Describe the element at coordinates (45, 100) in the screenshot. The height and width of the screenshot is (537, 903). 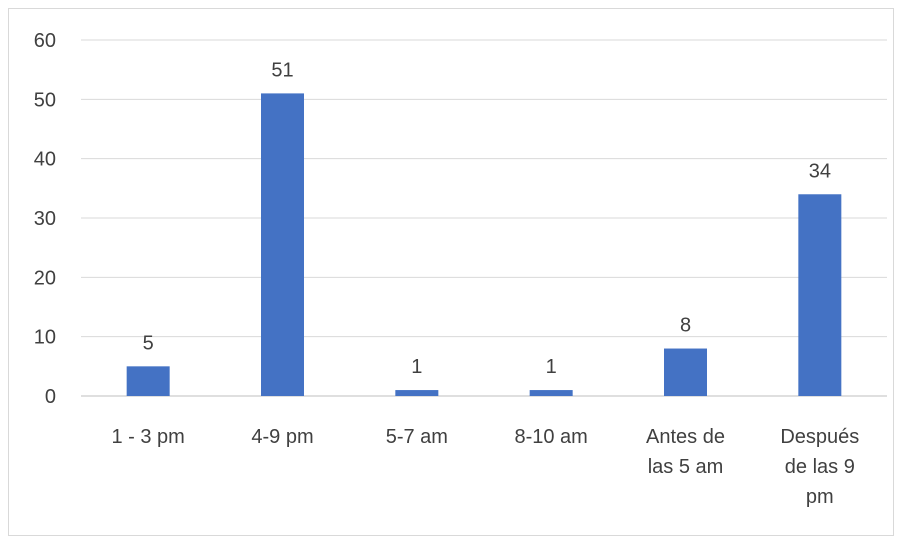
I see `y-tick-label: 50` at that location.